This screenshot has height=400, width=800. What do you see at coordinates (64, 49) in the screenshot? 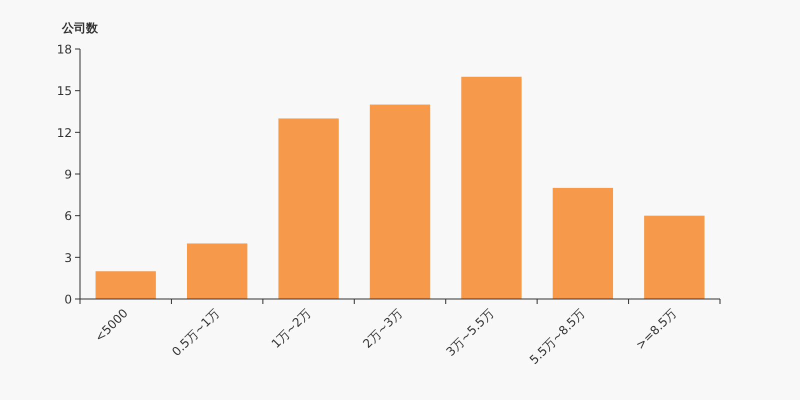
I see `y-tick-label: 18` at bounding box center [64, 49].